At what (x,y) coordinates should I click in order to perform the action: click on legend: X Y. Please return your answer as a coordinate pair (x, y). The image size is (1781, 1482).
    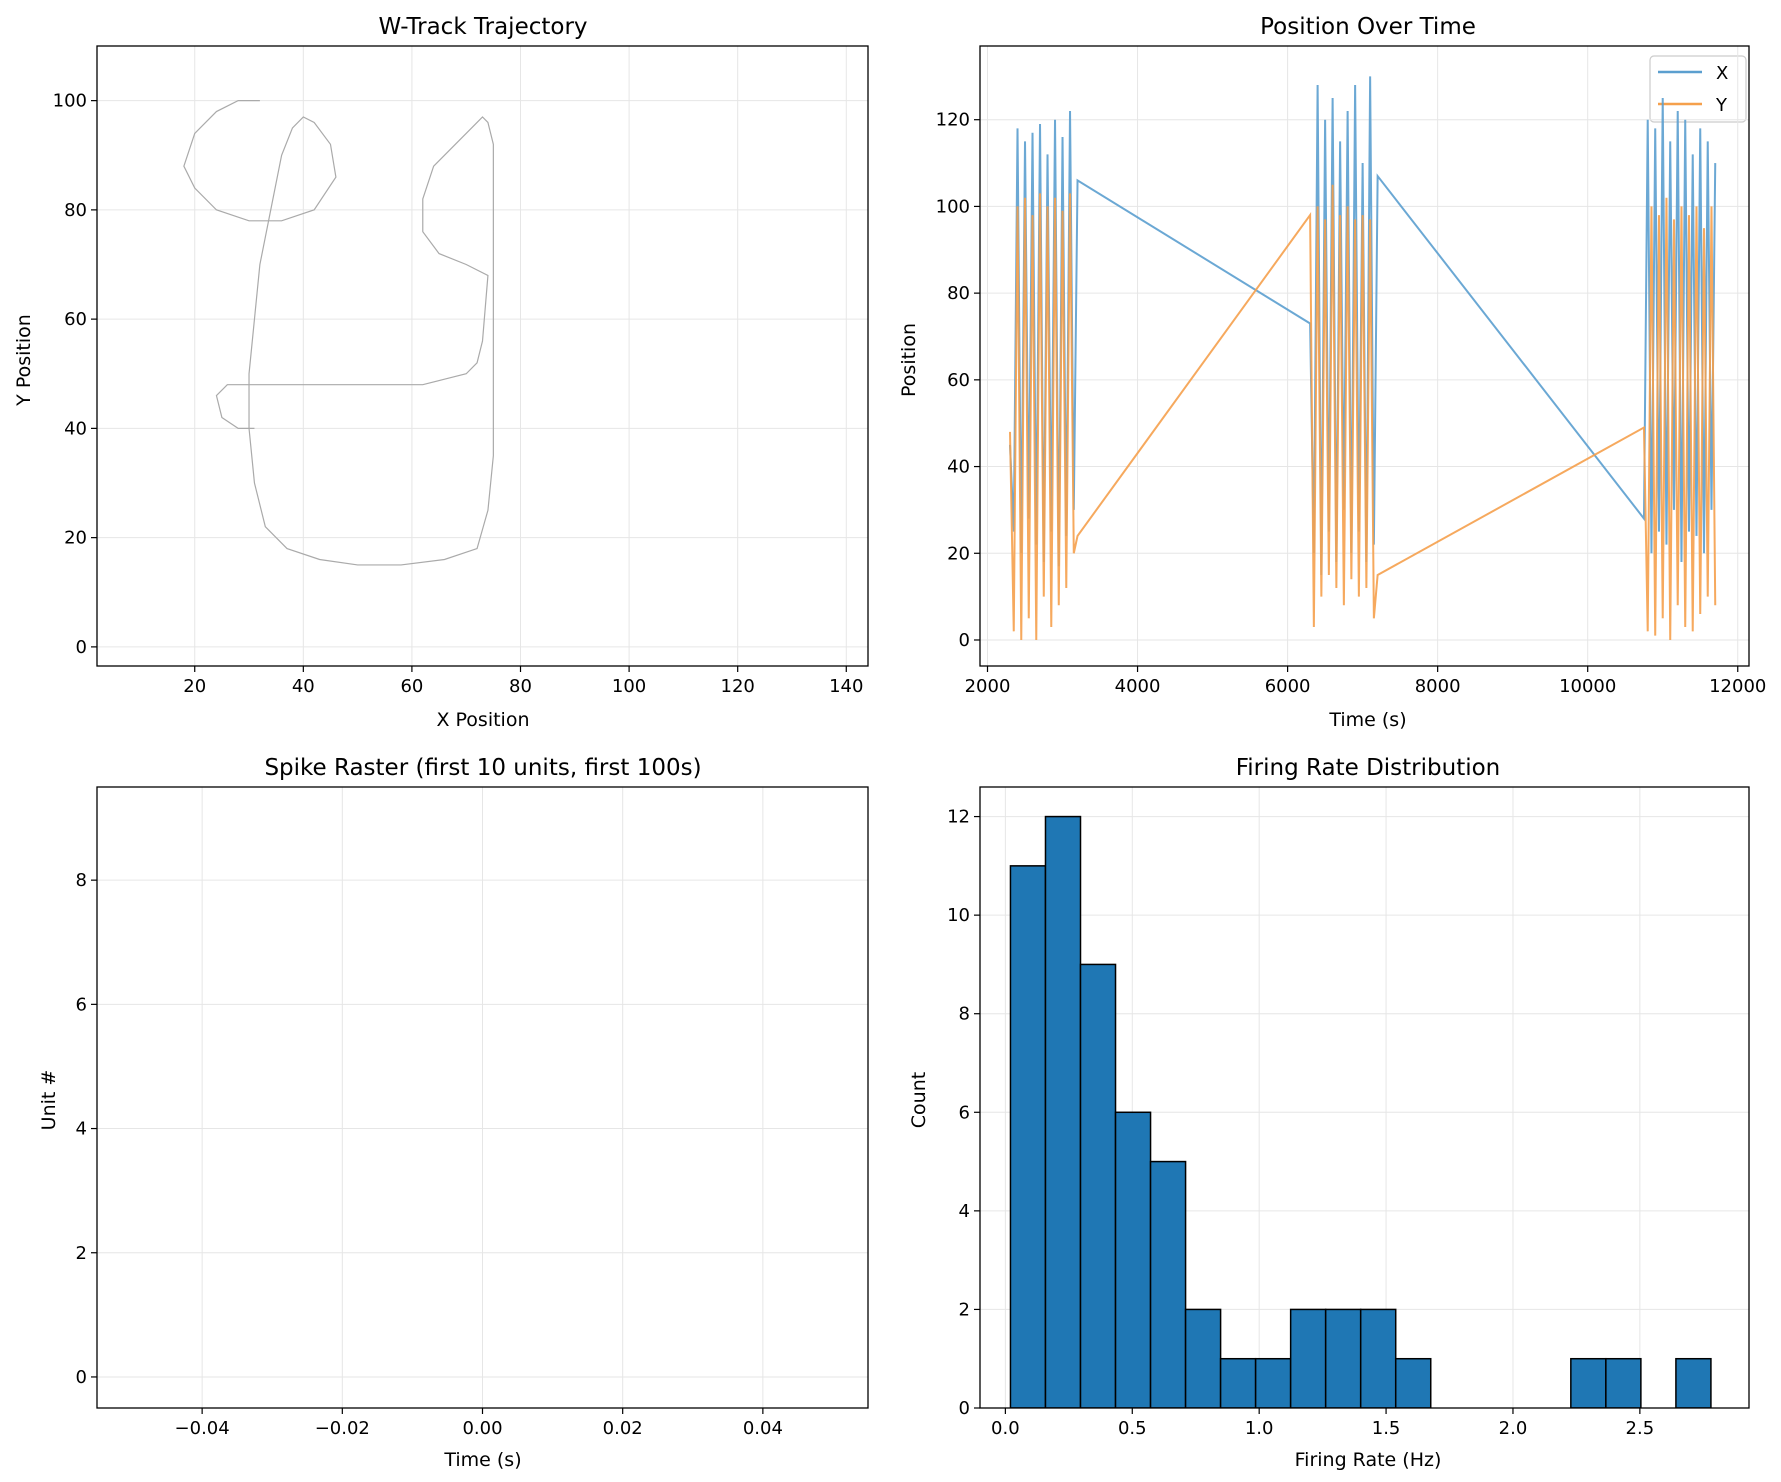
    Looking at the image, I should click on (1698, 89).